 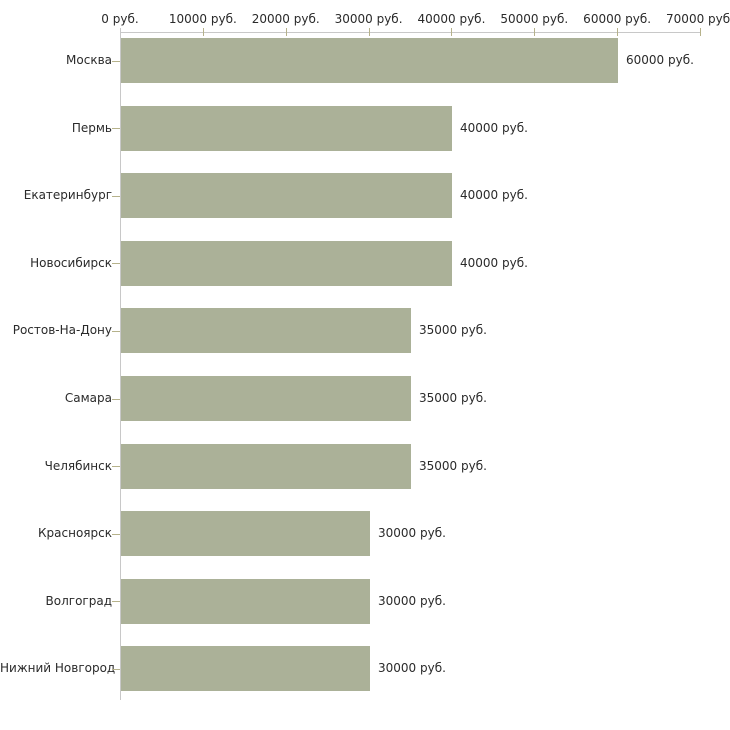 I want to click on x-axis-tick-label: 10000 руб., so click(x=202, y=19).